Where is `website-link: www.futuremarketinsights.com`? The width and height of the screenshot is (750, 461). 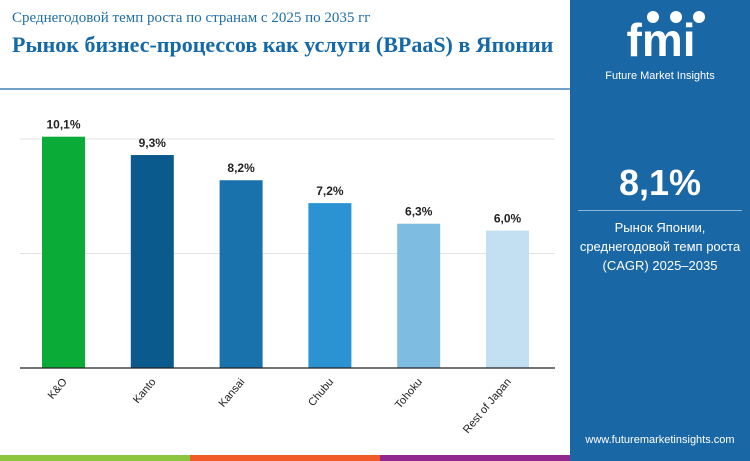 website-link: www.futuremarketinsights.com is located at coordinates (660, 440).